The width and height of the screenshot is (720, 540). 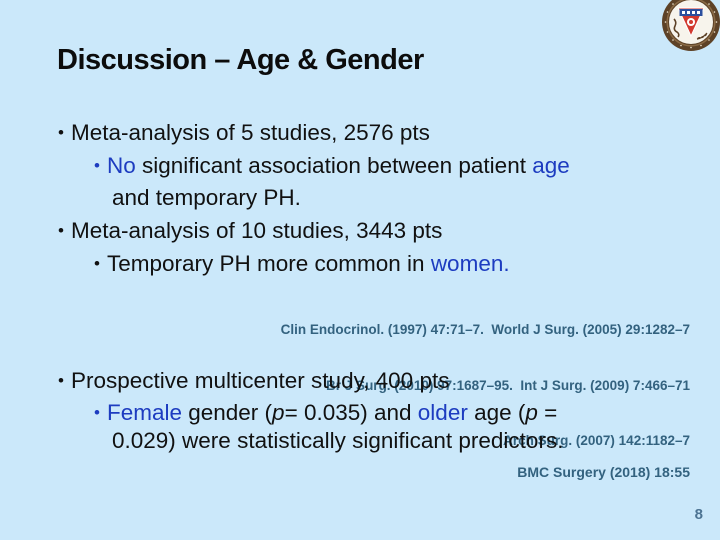 I want to click on text-segment: Temporary PH more common in, so click(x=268, y=263).